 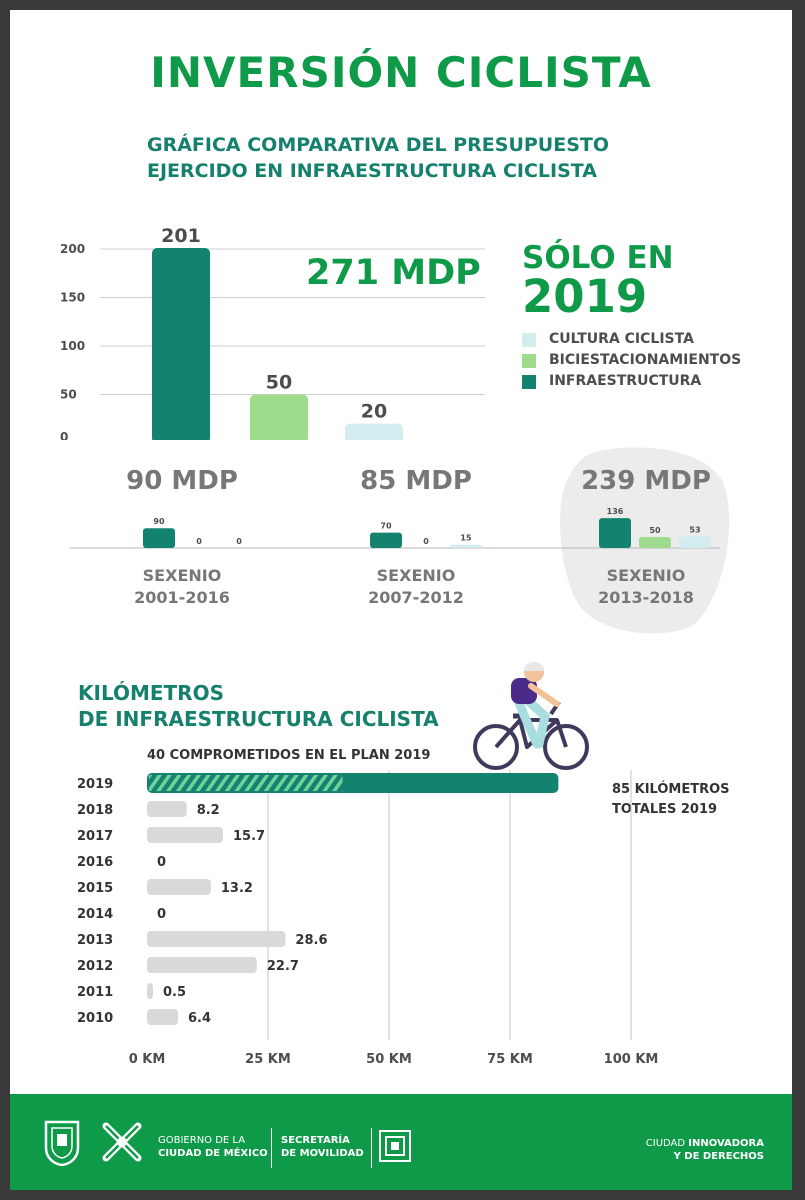 I want to click on x-tick-label: 50 KM, so click(x=389, y=1059).